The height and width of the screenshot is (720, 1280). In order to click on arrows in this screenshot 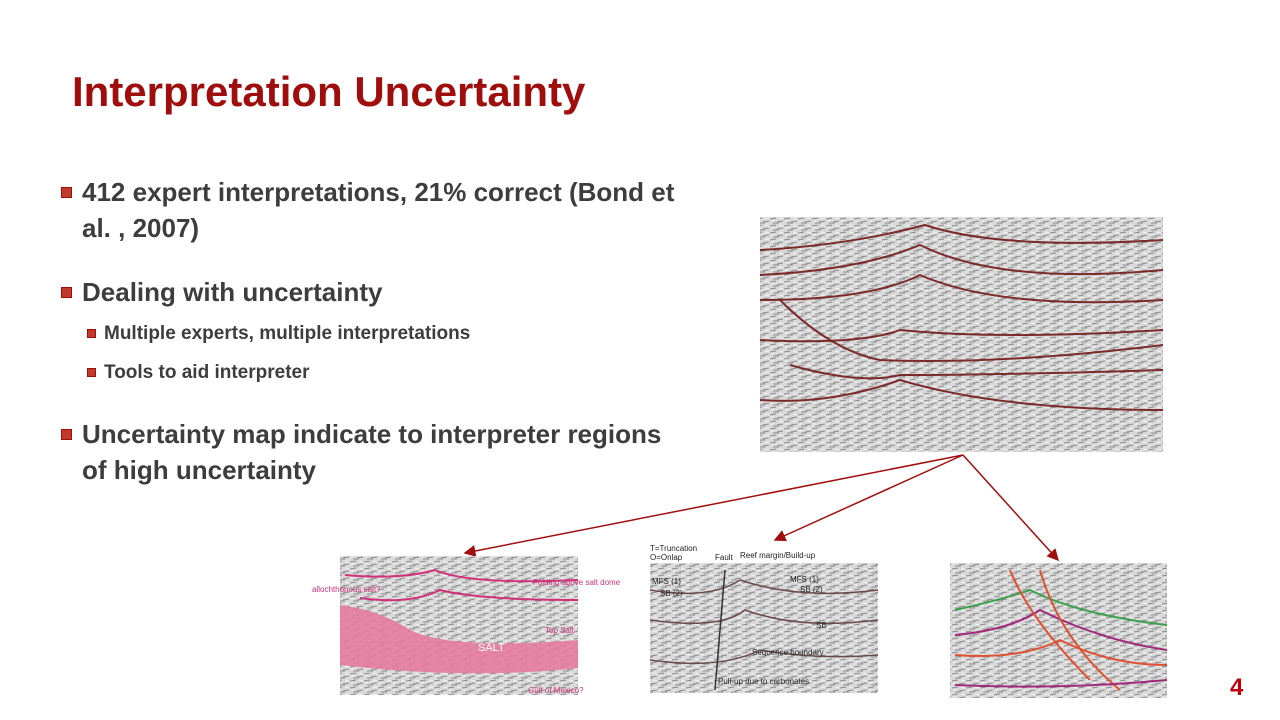, I will do `click(761, 508)`.